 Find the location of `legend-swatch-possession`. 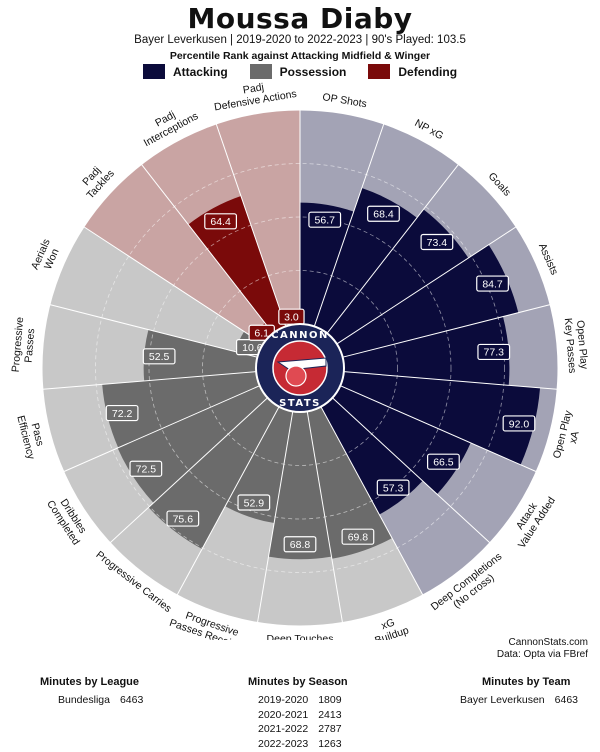

legend-swatch-possession is located at coordinates (261, 71).